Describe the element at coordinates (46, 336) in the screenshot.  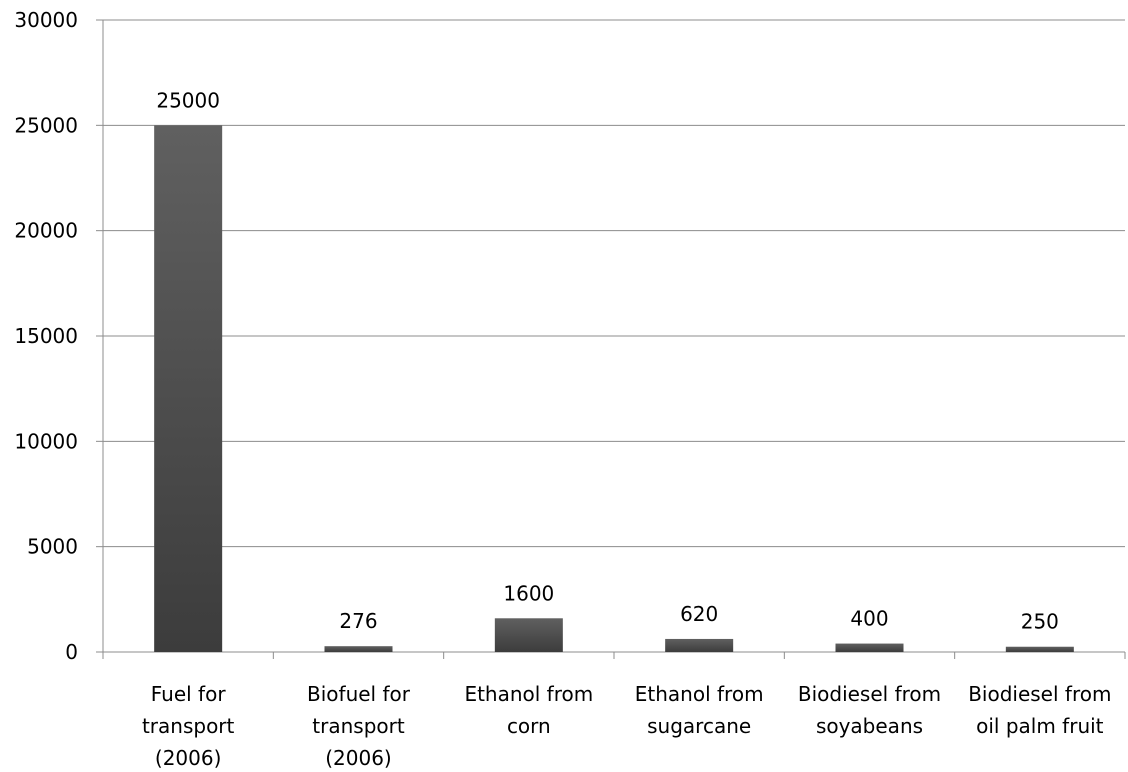
I see `y-tick-label: 15000` at that location.